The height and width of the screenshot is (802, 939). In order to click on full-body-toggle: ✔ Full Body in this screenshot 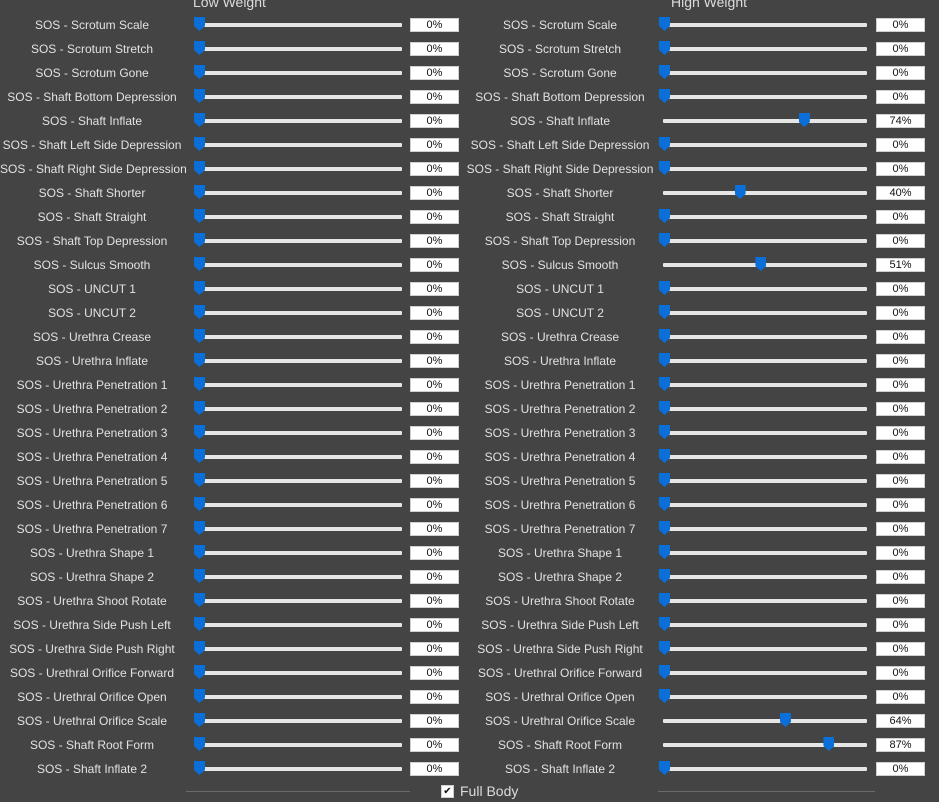, I will do `click(479, 791)`.